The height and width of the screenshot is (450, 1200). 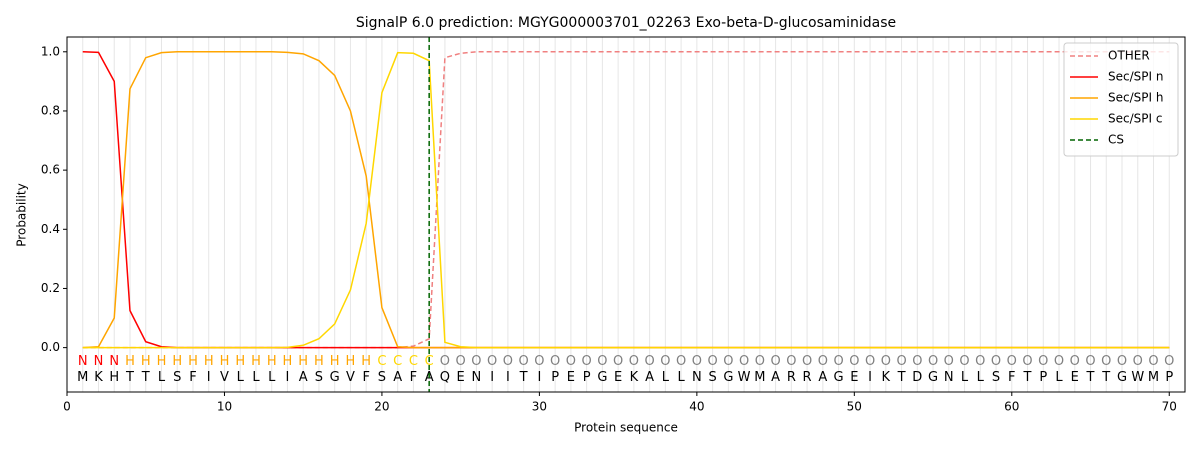 What do you see at coordinates (50, 51) in the screenshot?
I see `y-tick-label: 1.0` at bounding box center [50, 51].